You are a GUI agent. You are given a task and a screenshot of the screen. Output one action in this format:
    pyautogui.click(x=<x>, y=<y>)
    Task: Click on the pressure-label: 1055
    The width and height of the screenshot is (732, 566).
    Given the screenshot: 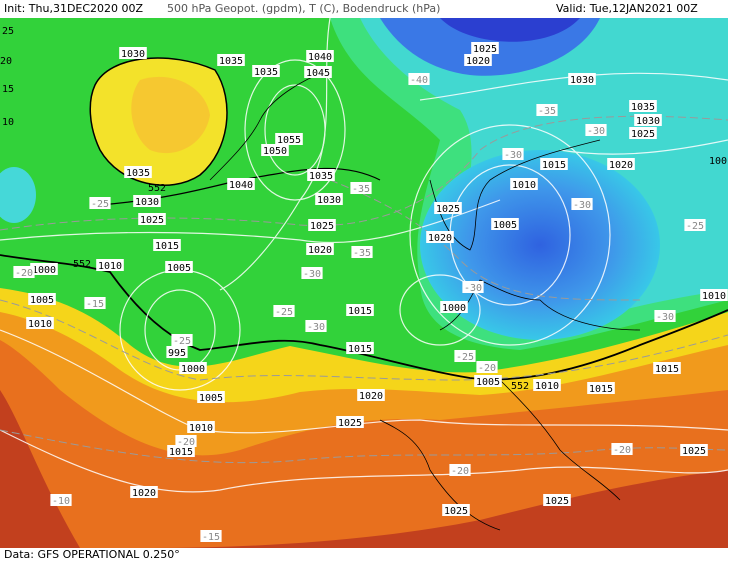 What is the action you would take?
    pyautogui.click(x=289, y=140)
    